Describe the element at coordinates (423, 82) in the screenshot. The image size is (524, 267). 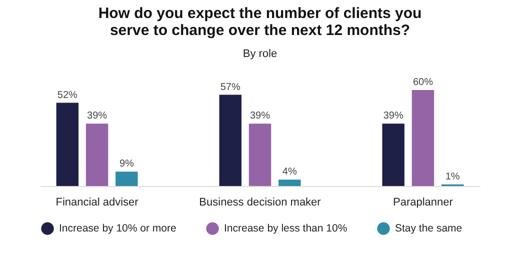
I see `data-label: 60%` at that location.